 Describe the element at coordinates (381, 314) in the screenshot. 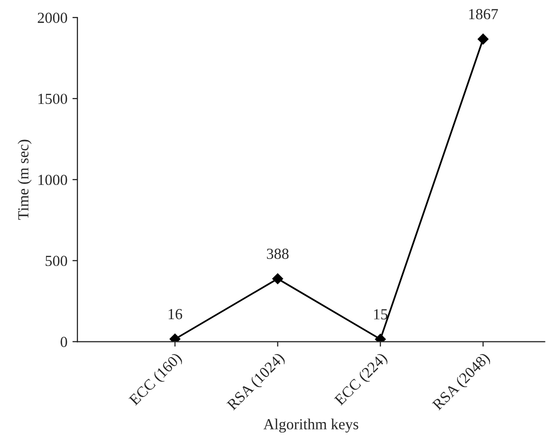

I see `data-label: 15` at that location.